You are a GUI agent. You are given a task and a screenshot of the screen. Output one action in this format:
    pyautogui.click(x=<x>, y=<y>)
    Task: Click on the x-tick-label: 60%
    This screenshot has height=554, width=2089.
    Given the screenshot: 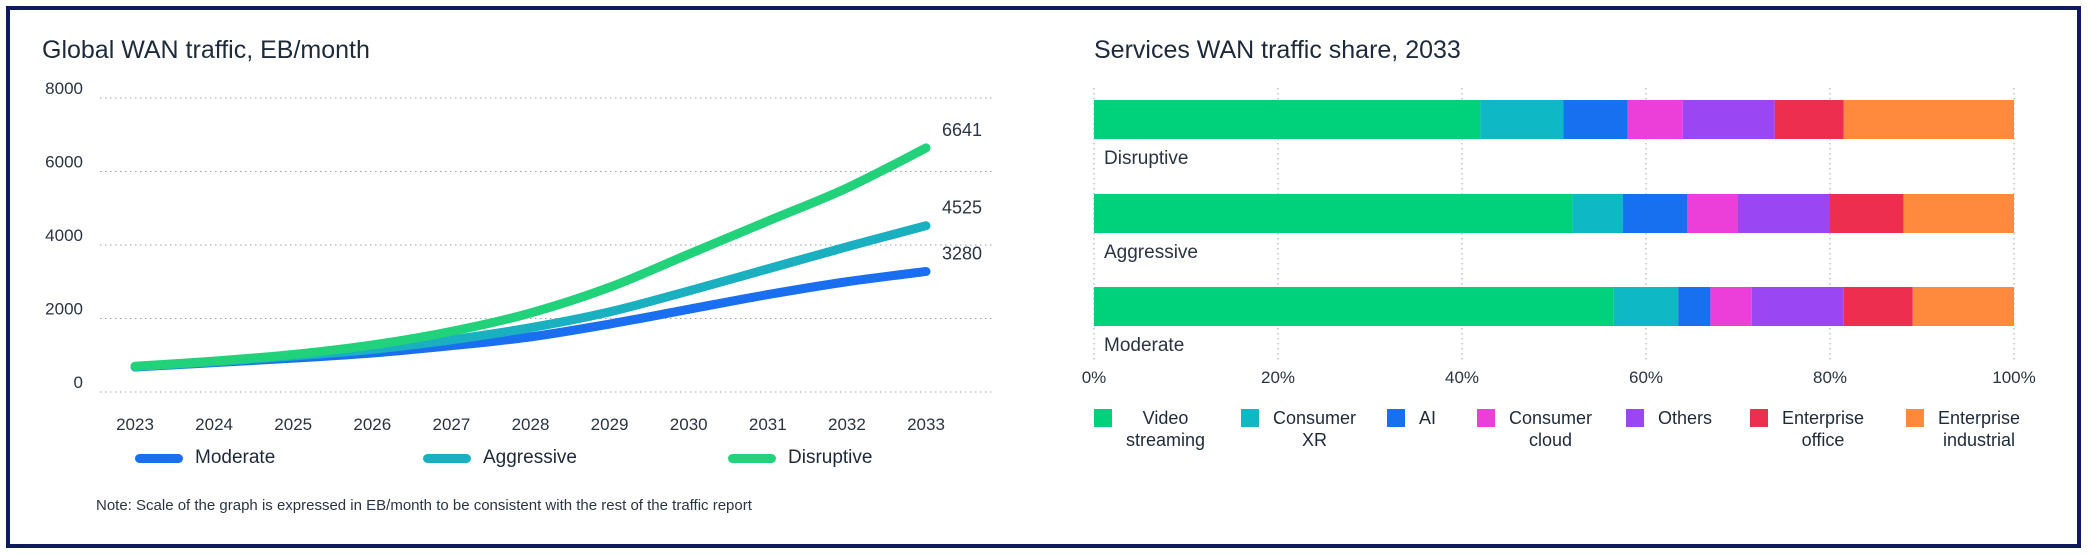 What is the action you would take?
    pyautogui.click(x=1646, y=377)
    